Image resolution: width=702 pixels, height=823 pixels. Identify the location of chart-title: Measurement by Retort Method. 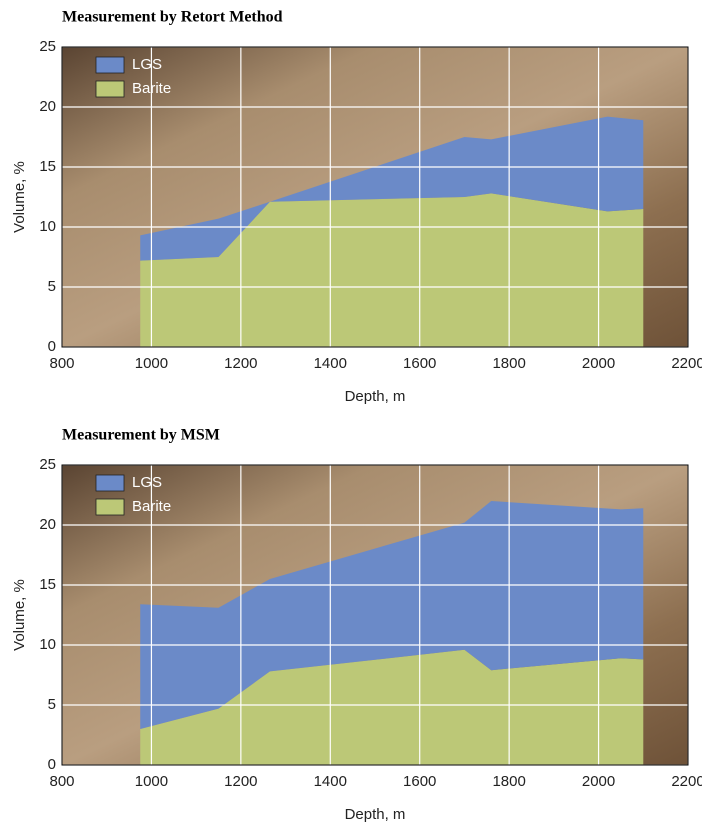
(172, 17).